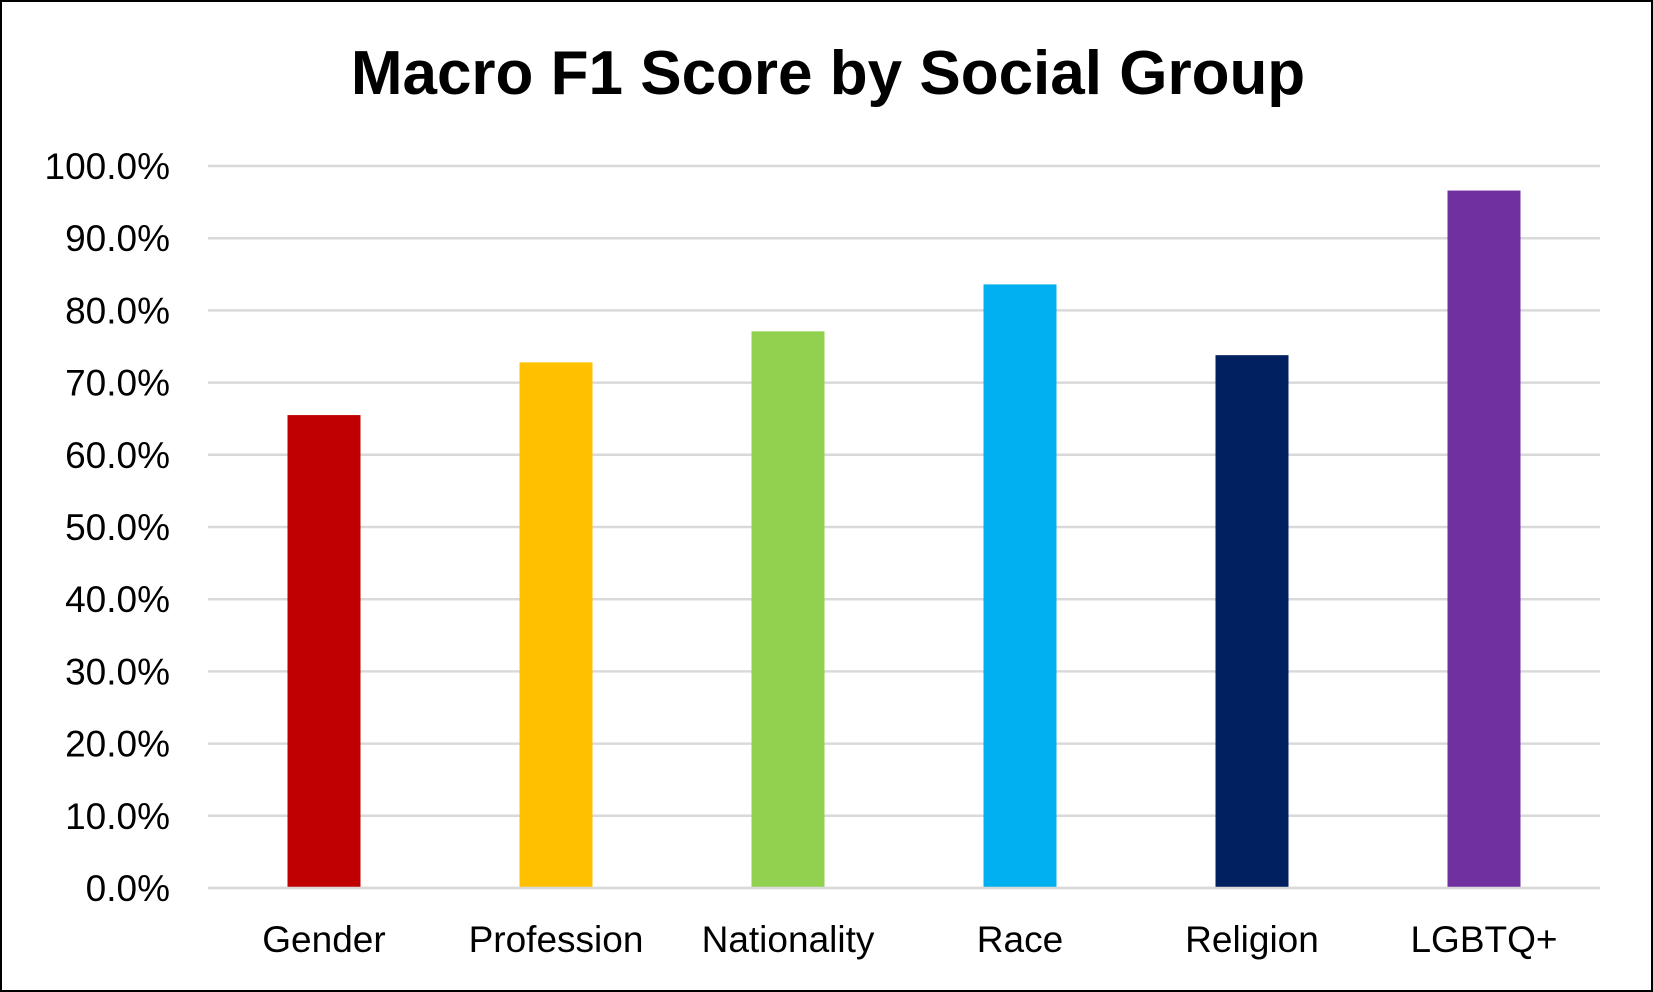 This screenshot has height=992, width=1653. What do you see at coordinates (1252, 621) in the screenshot?
I see `bar-religion` at bounding box center [1252, 621].